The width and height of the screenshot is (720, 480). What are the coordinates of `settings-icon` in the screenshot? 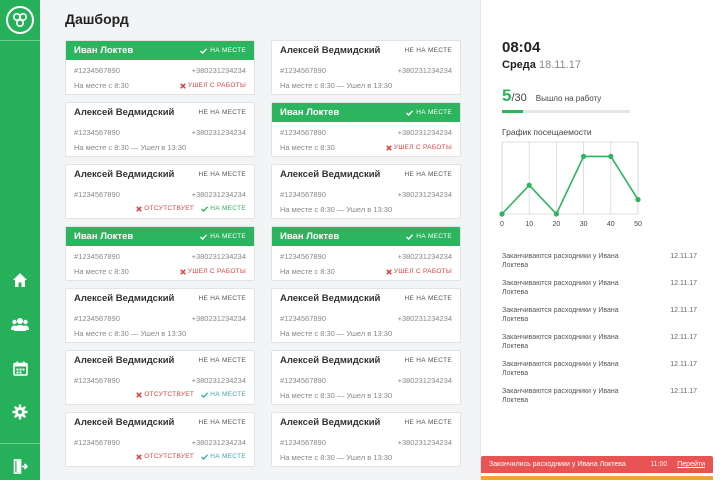 It's located at (20, 412).